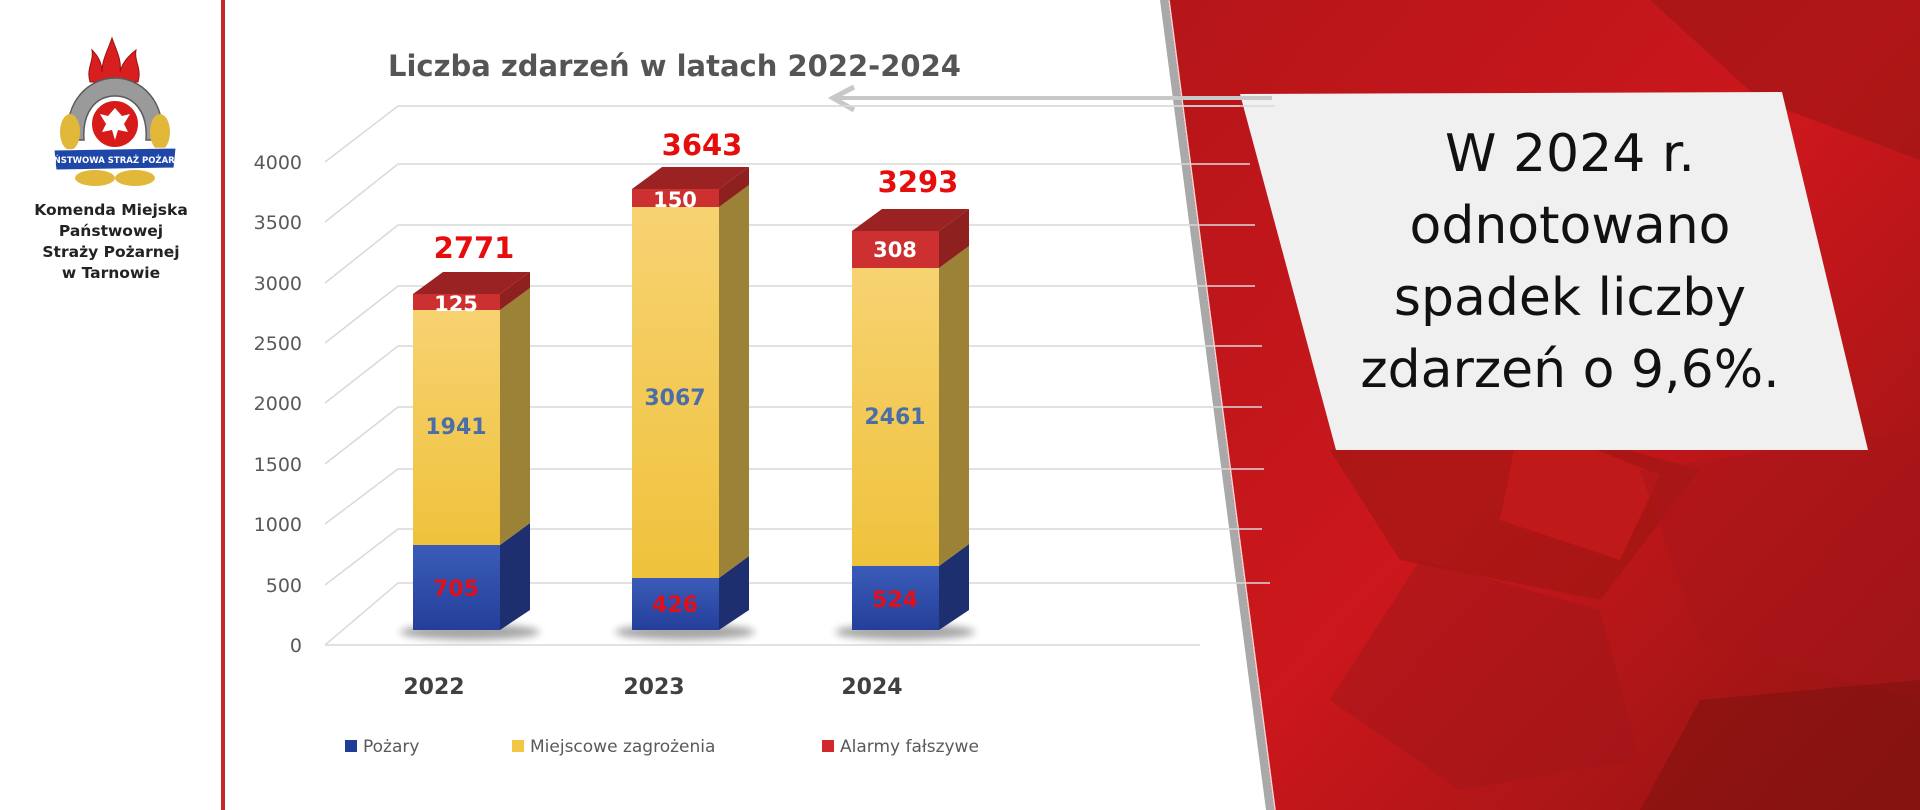  I want to click on y-axis: 4000 3500 3000 2500 2000 1500 1000 500 0, so click(278, 404).